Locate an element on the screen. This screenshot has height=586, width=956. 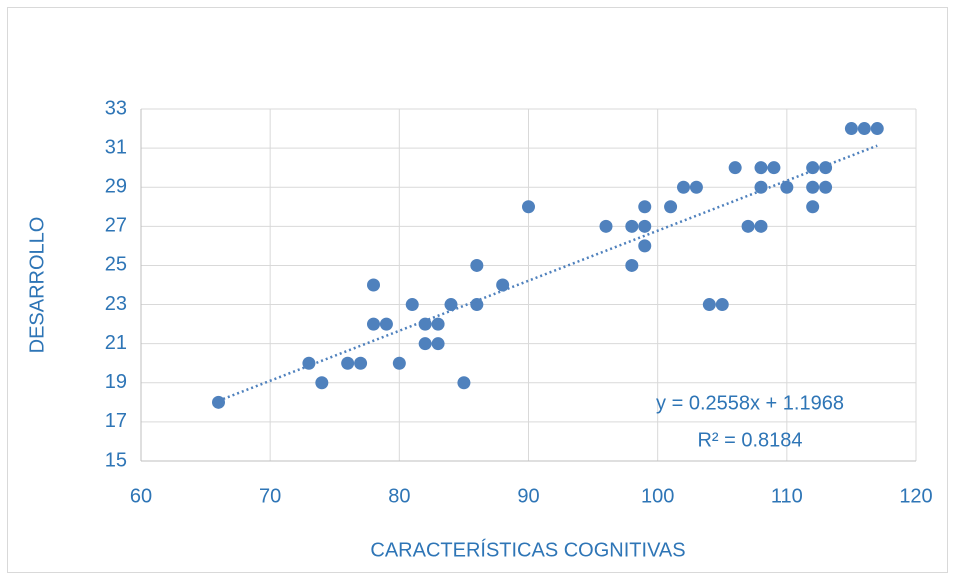
x-tick-label: 100 is located at coordinates (657, 496).